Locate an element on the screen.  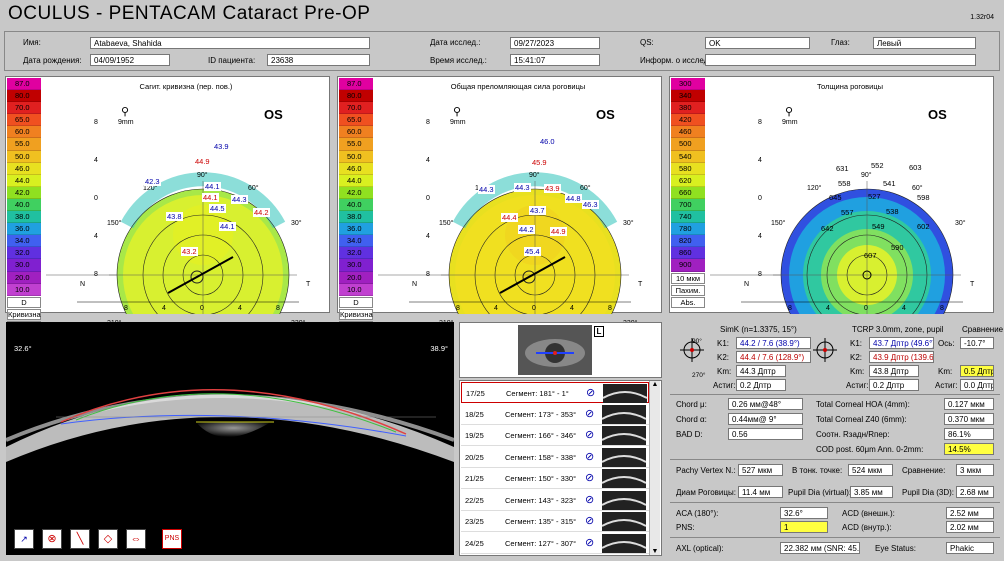
axis-60: 60° is located at coordinates (253, 188).